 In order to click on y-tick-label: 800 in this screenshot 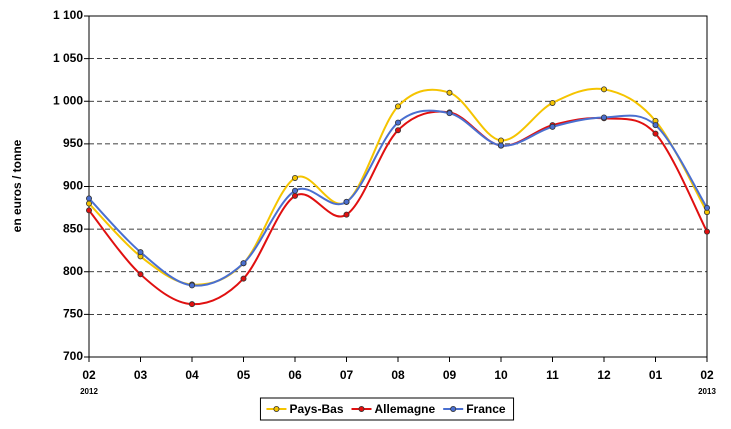, I will do `click(73, 271)`.